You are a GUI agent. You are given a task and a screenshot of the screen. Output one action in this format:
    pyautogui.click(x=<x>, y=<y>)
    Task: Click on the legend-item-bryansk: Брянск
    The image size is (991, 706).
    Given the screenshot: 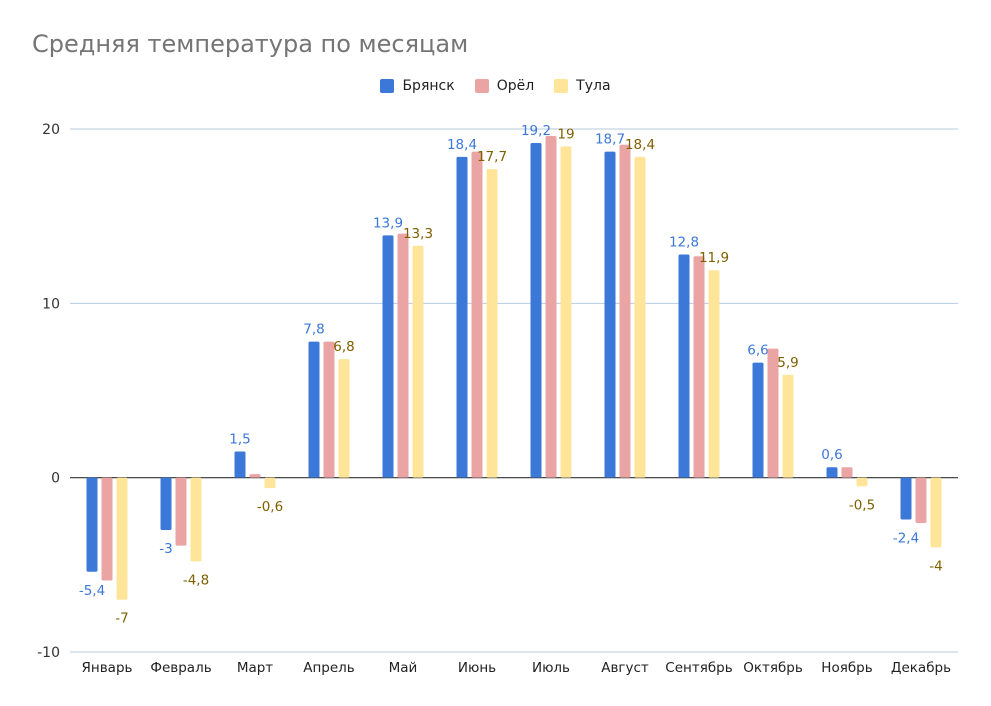 What is the action you would take?
    pyautogui.click(x=417, y=86)
    